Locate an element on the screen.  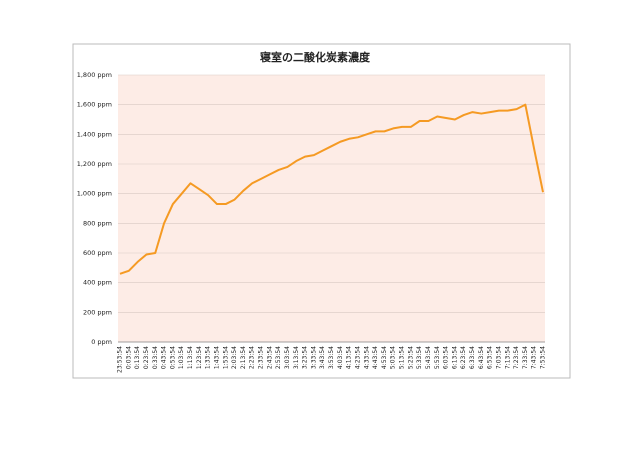
y-tick-label: 1,600 ppm is located at coordinates (94, 105).